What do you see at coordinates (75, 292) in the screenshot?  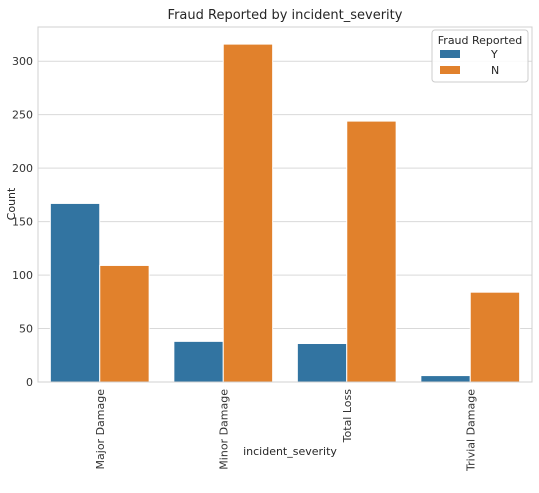 I see `bar-Y-major-damage` at bounding box center [75, 292].